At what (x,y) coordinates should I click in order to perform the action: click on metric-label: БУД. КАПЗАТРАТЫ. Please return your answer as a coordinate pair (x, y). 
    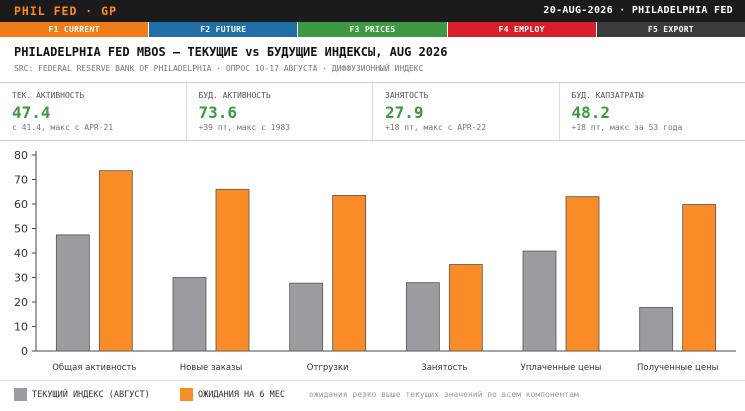
    Looking at the image, I should click on (607, 95).